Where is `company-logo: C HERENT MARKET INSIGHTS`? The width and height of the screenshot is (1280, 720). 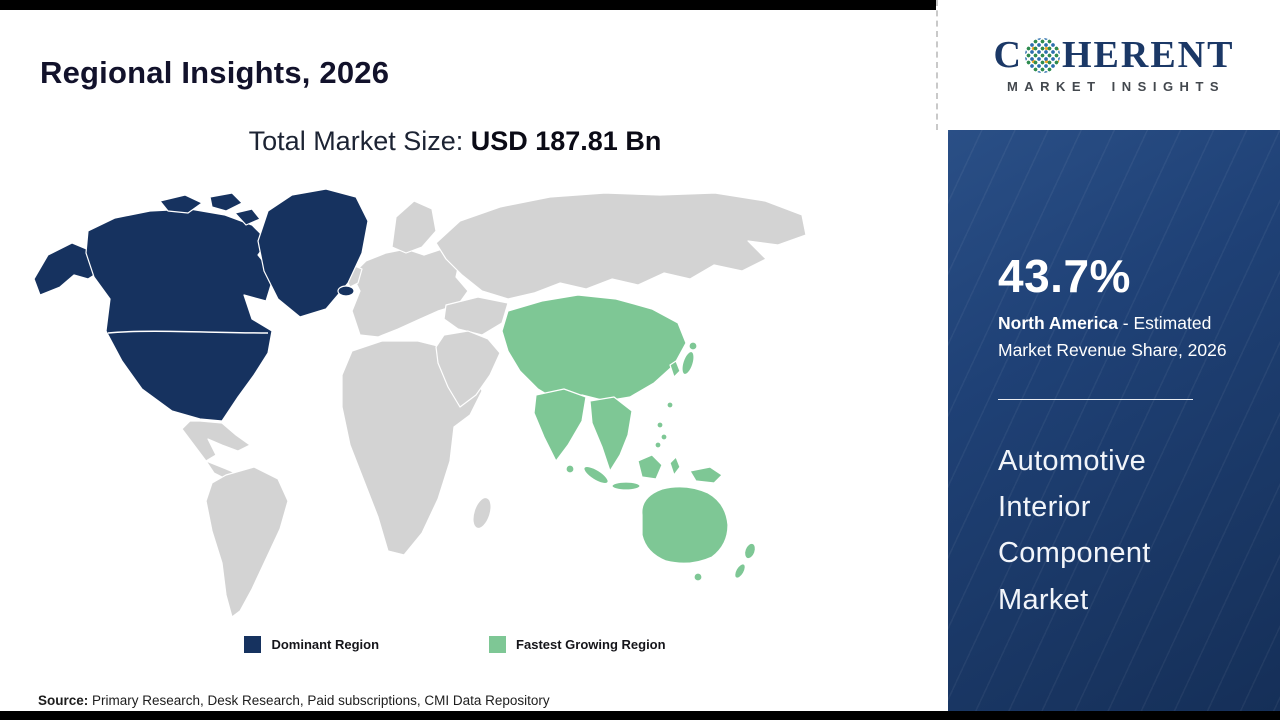
company-logo: C HERENT MARKET INSIGHTS is located at coordinates (1114, 65).